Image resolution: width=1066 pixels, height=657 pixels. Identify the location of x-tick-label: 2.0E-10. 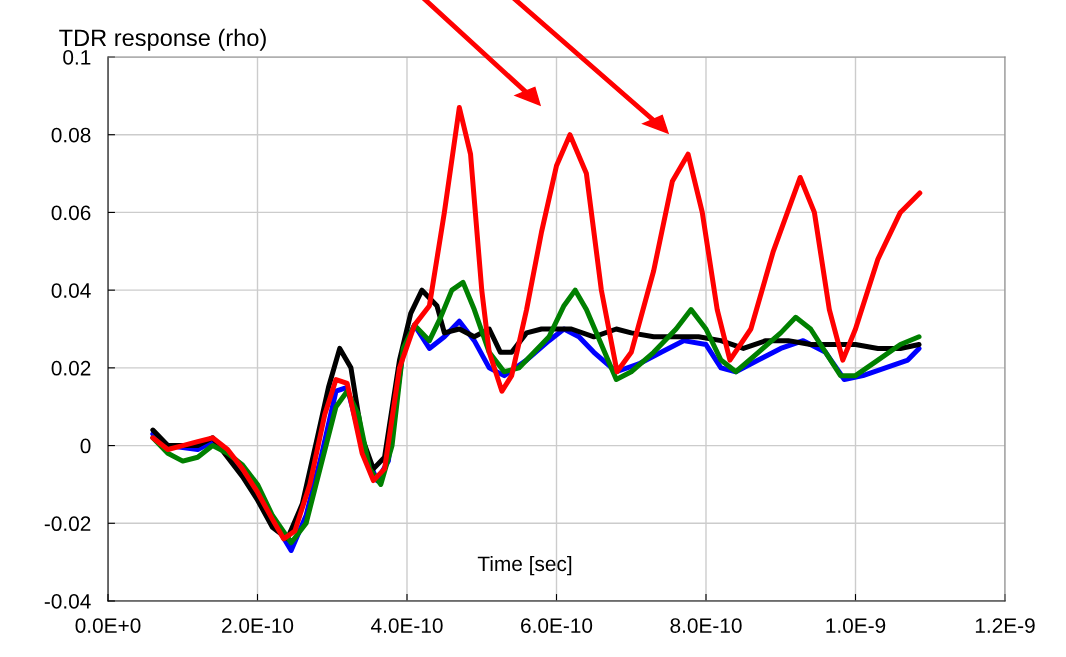
(258, 625).